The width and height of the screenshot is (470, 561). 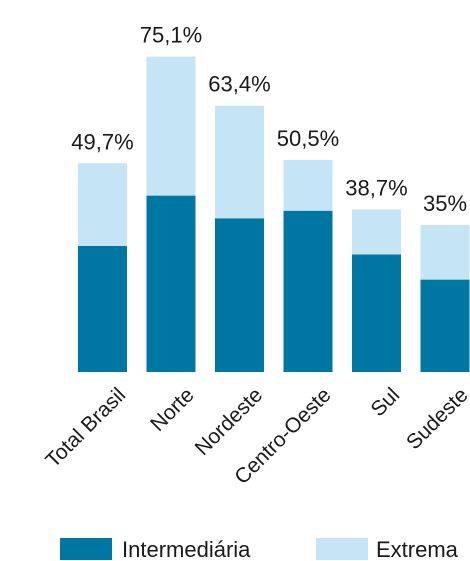 What do you see at coordinates (171, 35) in the screenshot?
I see `bar-total-label: 75,1%` at bounding box center [171, 35].